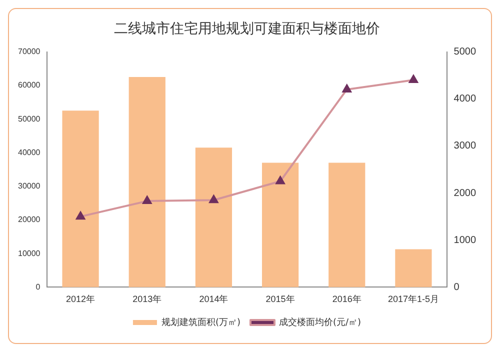 The width and height of the screenshot is (500, 362). Describe the element at coordinates (29, 119) in the screenshot. I see `y-tick-label: 50000` at that location.